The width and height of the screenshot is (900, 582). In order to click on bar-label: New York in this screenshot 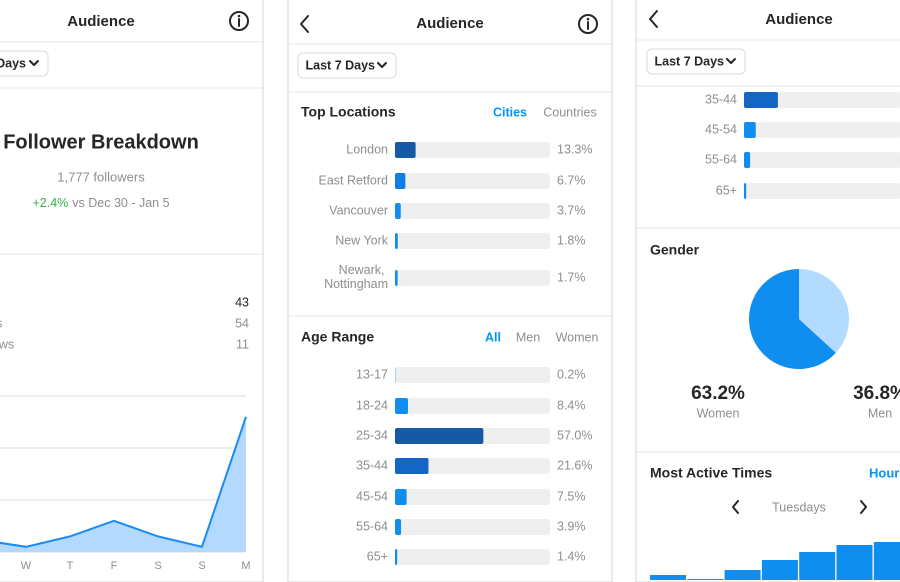, I will do `click(362, 240)`.